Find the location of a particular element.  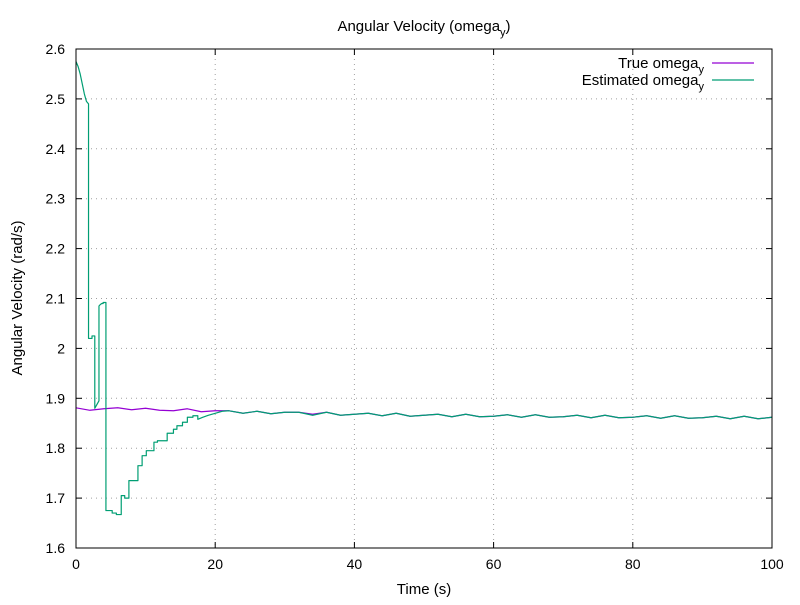

y-tick-label: 1.6 is located at coordinates (56, 548).